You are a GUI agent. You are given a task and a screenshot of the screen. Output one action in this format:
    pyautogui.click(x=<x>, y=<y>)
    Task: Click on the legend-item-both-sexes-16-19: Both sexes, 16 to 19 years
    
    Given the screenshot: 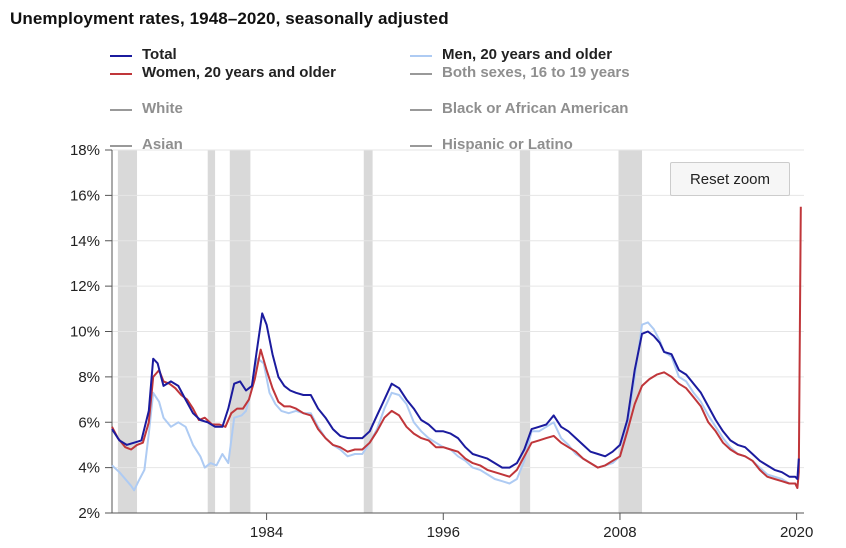 What is the action you would take?
    pyautogui.click(x=528, y=73)
    